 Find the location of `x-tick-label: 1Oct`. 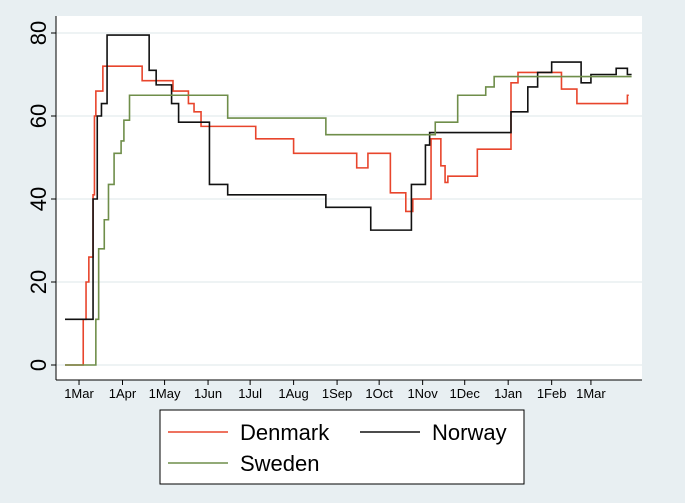

x-tick-label: 1Oct is located at coordinates (379, 393).